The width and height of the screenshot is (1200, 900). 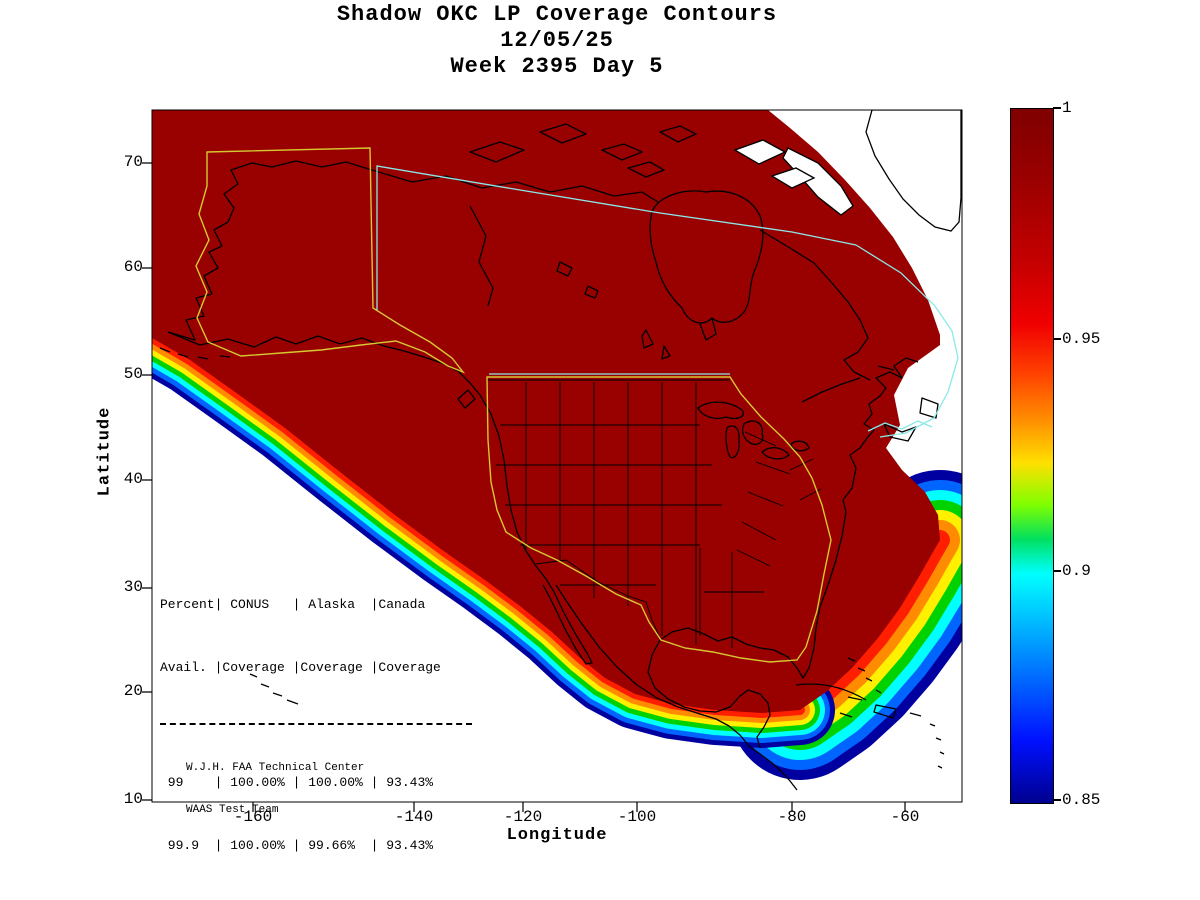 What do you see at coordinates (133, 799) in the screenshot?
I see `y-tick-label: 10` at bounding box center [133, 799].